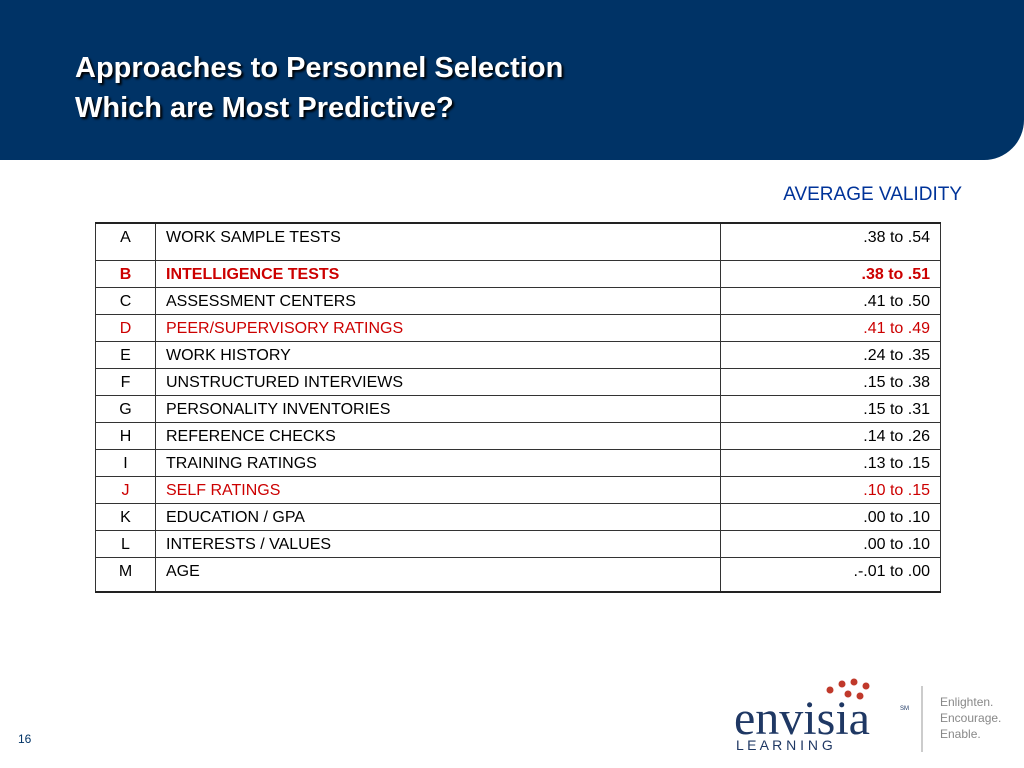 The image size is (1024, 768). Describe the element at coordinates (438, 462) in the screenshot. I see `approach: TRAINING RATINGS` at that location.